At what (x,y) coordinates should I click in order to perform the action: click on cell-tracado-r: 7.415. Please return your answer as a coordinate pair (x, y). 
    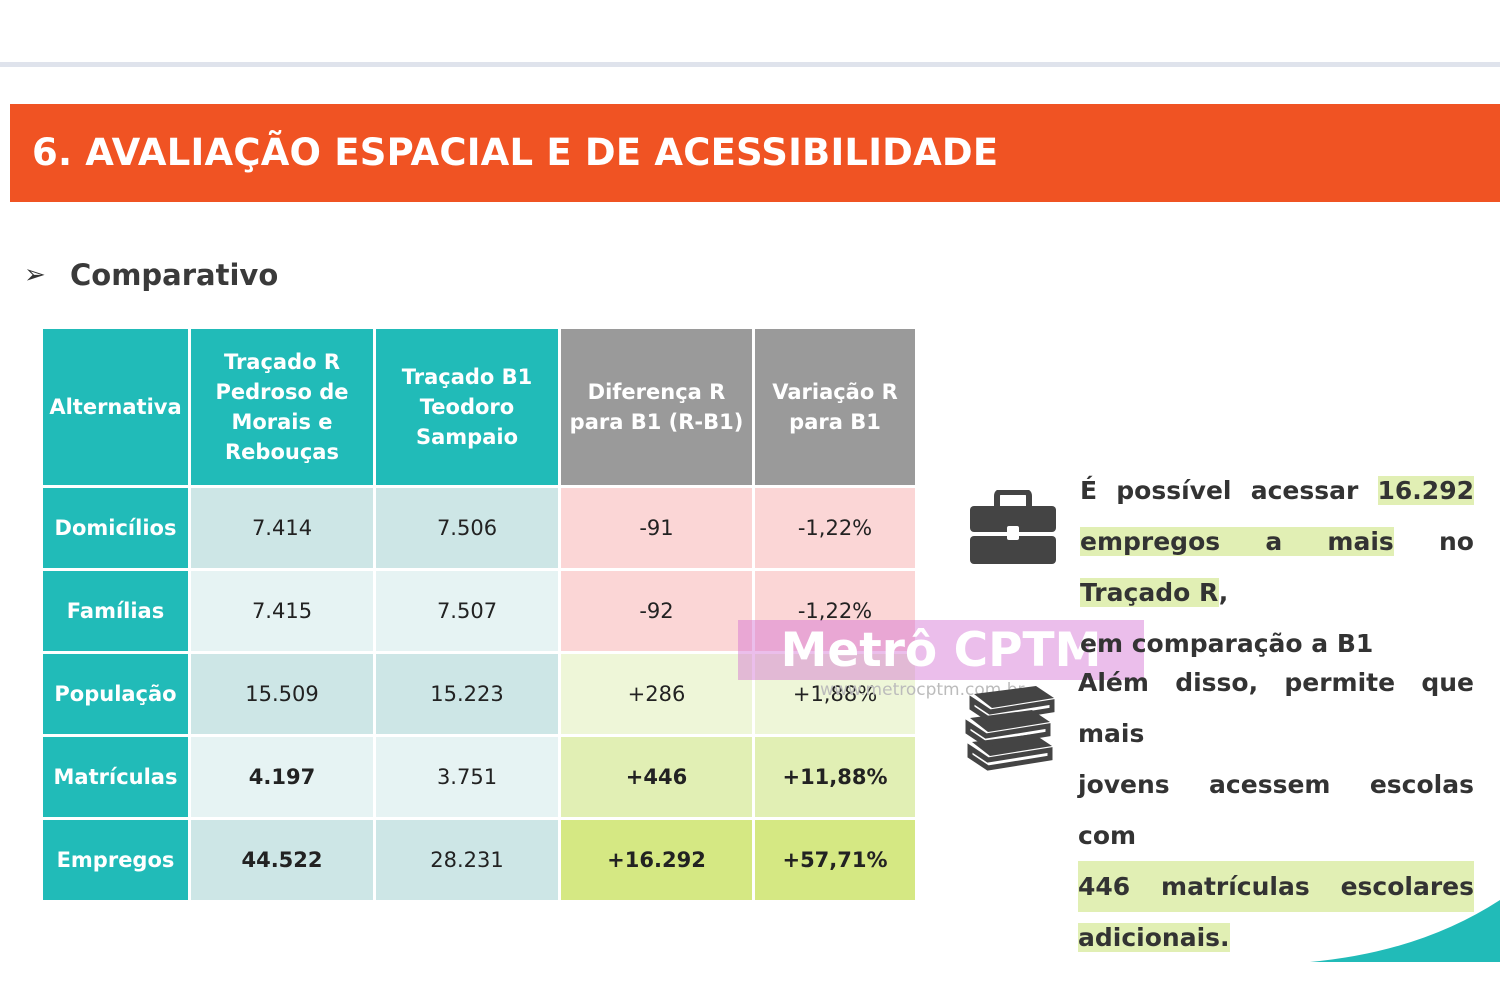
    Looking at the image, I should click on (282, 611).